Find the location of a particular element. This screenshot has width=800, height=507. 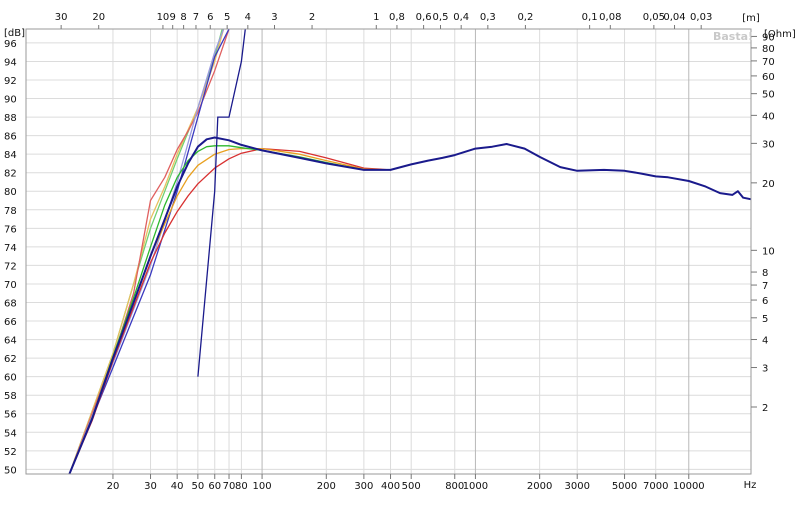

top-tick-label: 10 is located at coordinates (163, 17).